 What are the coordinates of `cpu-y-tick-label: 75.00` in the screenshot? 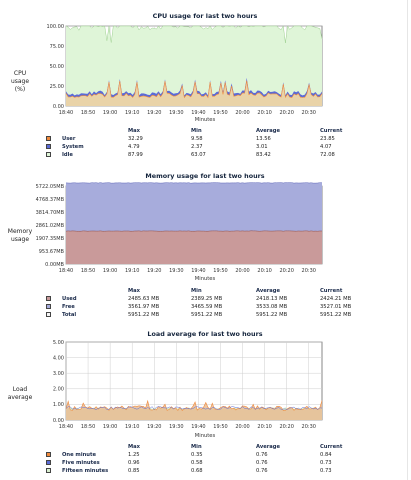 It's located at (57, 47).